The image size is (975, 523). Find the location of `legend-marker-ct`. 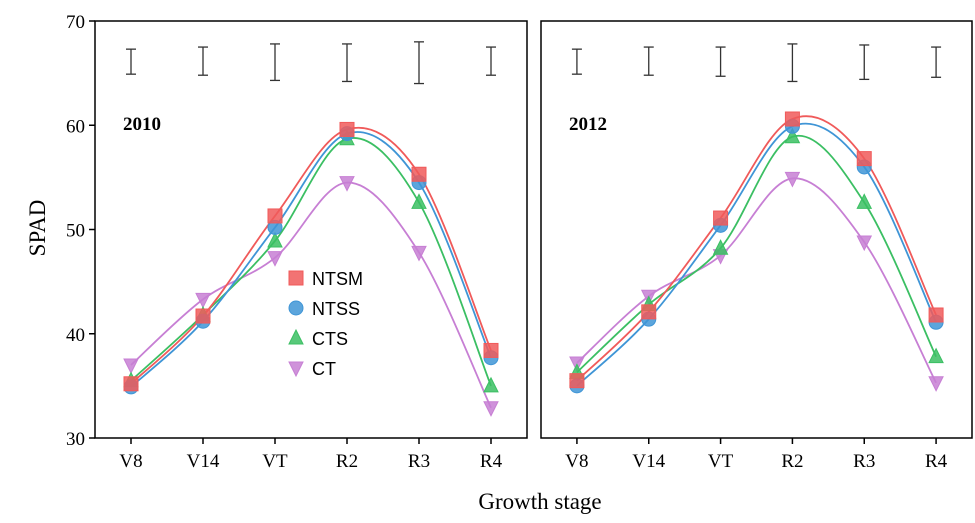

legend-marker-ct is located at coordinates (296, 369).